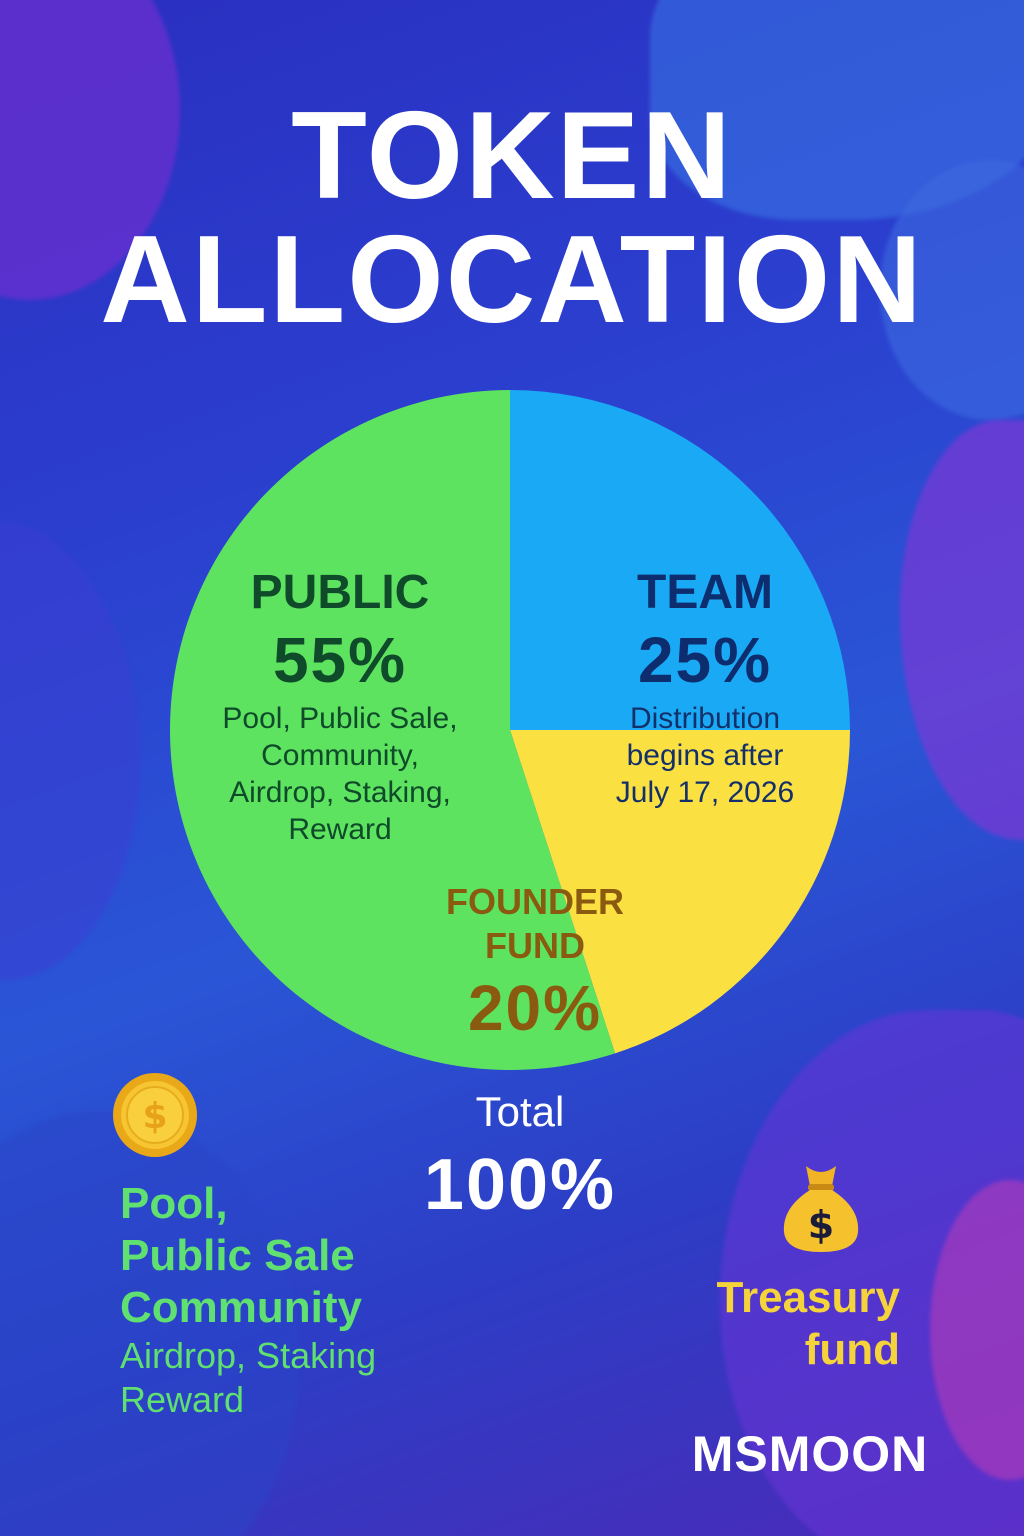 The height and width of the screenshot is (1536, 1024). Describe the element at coordinates (512, 280) in the screenshot. I see `page-title-line-2: ALLOCATION` at that location.